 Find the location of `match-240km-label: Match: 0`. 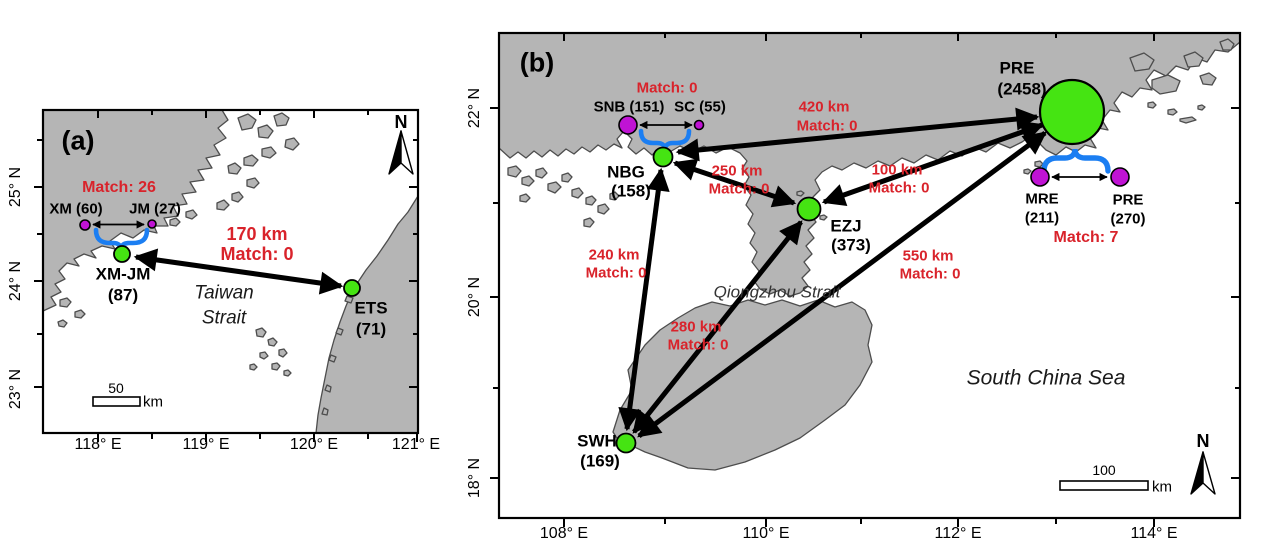

match-240km-label: Match: 0 is located at coordinates (616, 273).